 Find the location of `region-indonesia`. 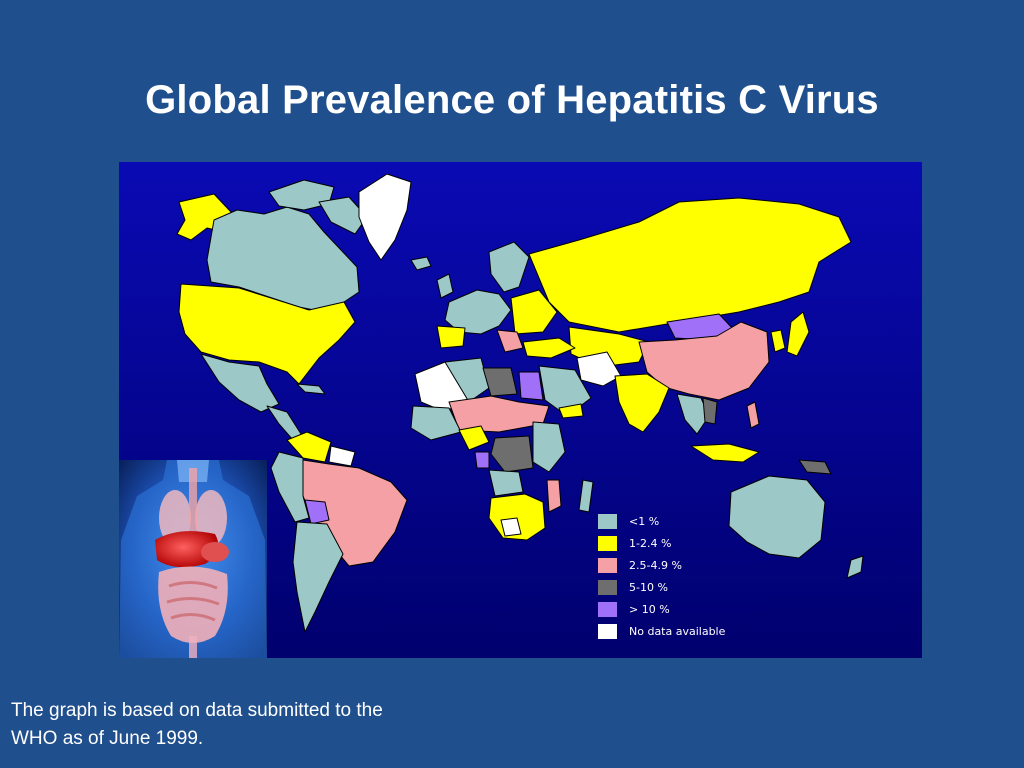

region-indonesia is located at coordinates (725, 453).